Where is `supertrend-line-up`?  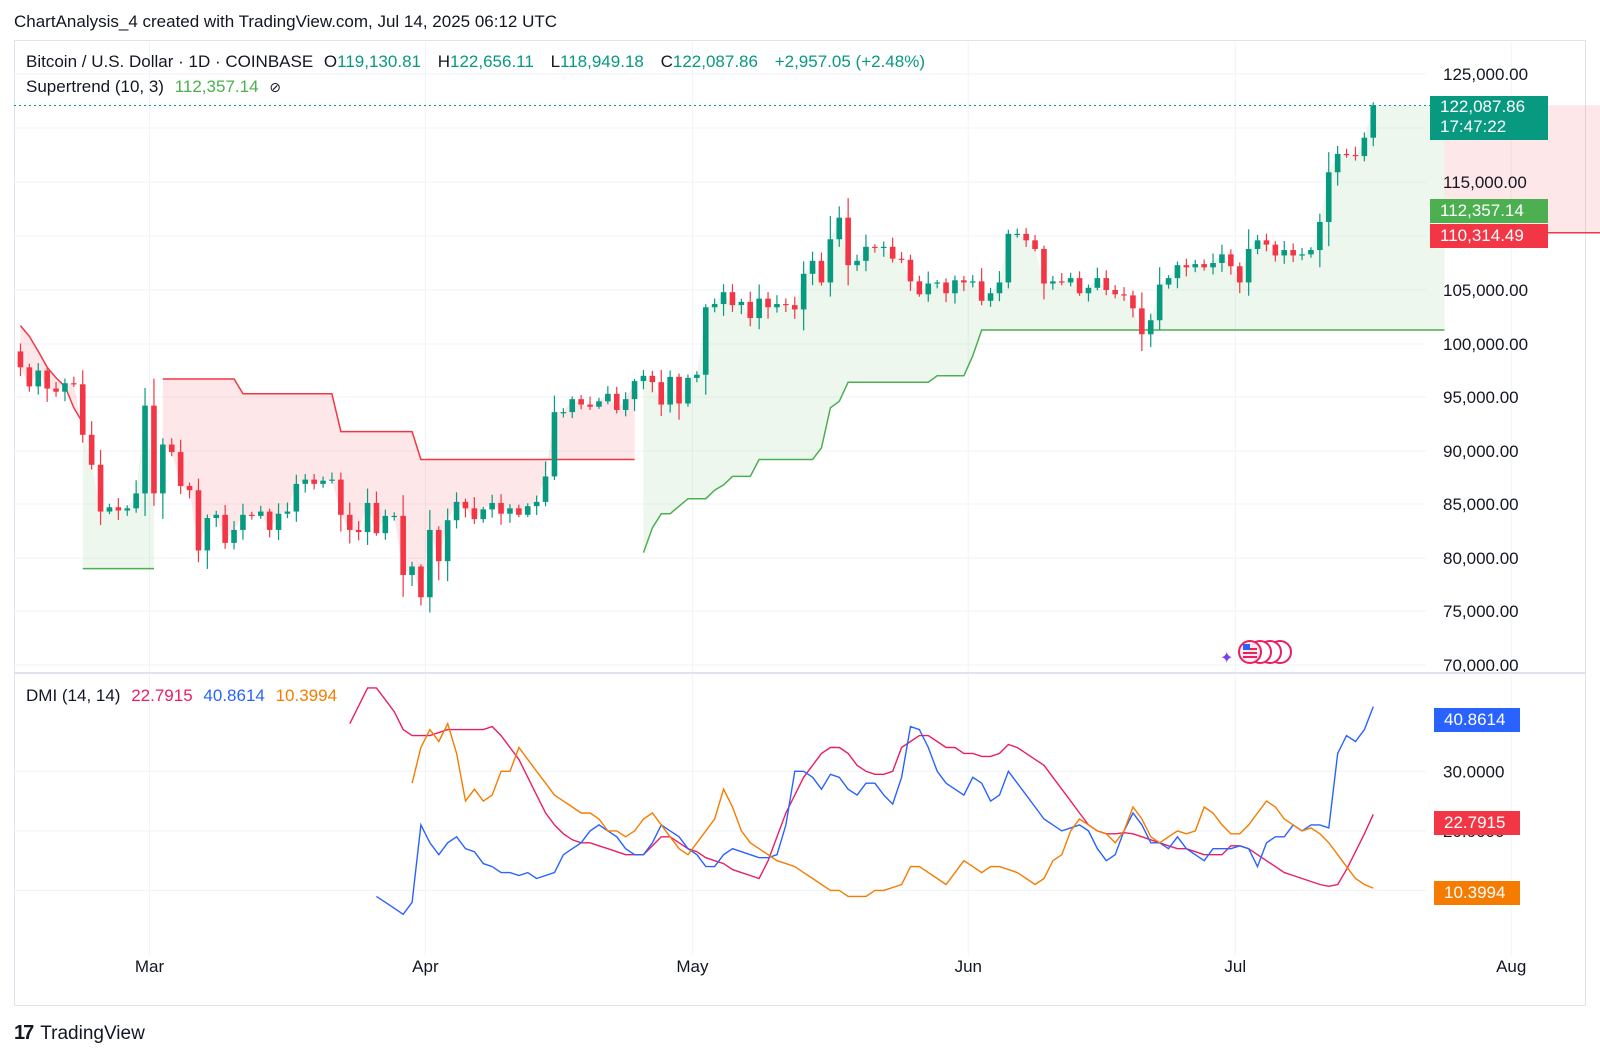
supertrend-line-up is located at coordinates (1043, 441).